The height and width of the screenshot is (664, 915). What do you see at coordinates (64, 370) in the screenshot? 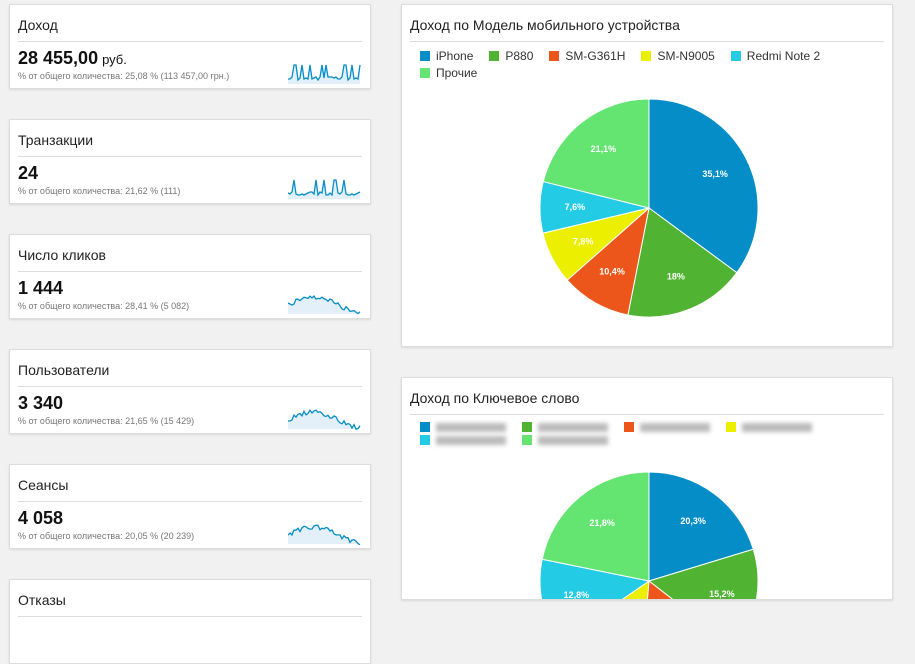
I see `metric-title: Пользователи` at bounding box center [64, 370].